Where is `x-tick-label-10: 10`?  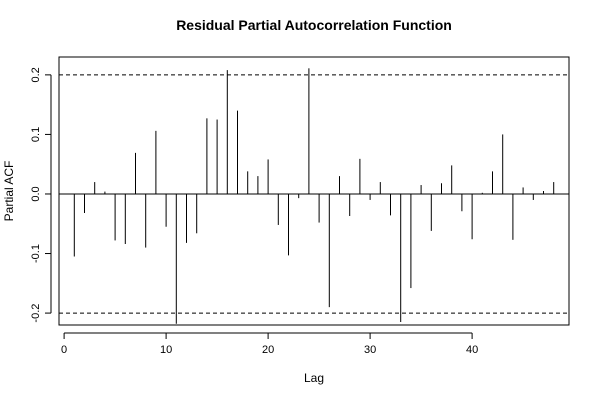
x-tick-label-10: 10 is located at coordinates (166, 350).